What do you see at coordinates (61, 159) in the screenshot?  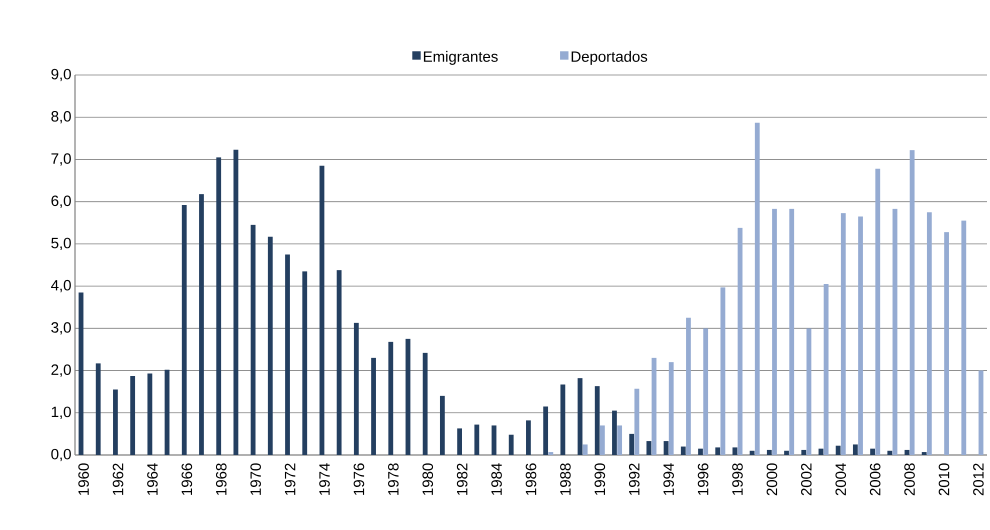 I see `y-tick-label: 7,0` at bounding box center [61, 159].